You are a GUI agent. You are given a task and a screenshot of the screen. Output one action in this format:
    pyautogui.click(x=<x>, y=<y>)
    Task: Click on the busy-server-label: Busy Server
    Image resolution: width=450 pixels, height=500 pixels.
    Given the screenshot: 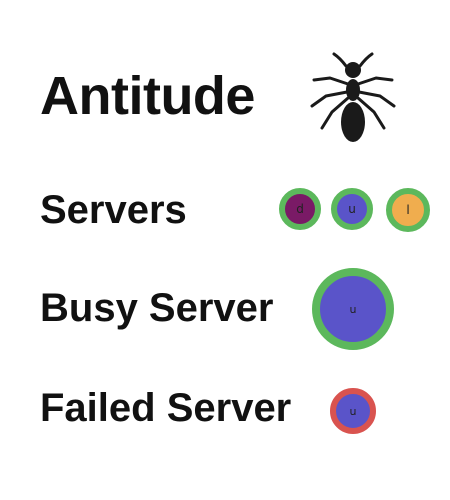 What is the action you would take?
    pyautogui.click(x=157, y=308)
    